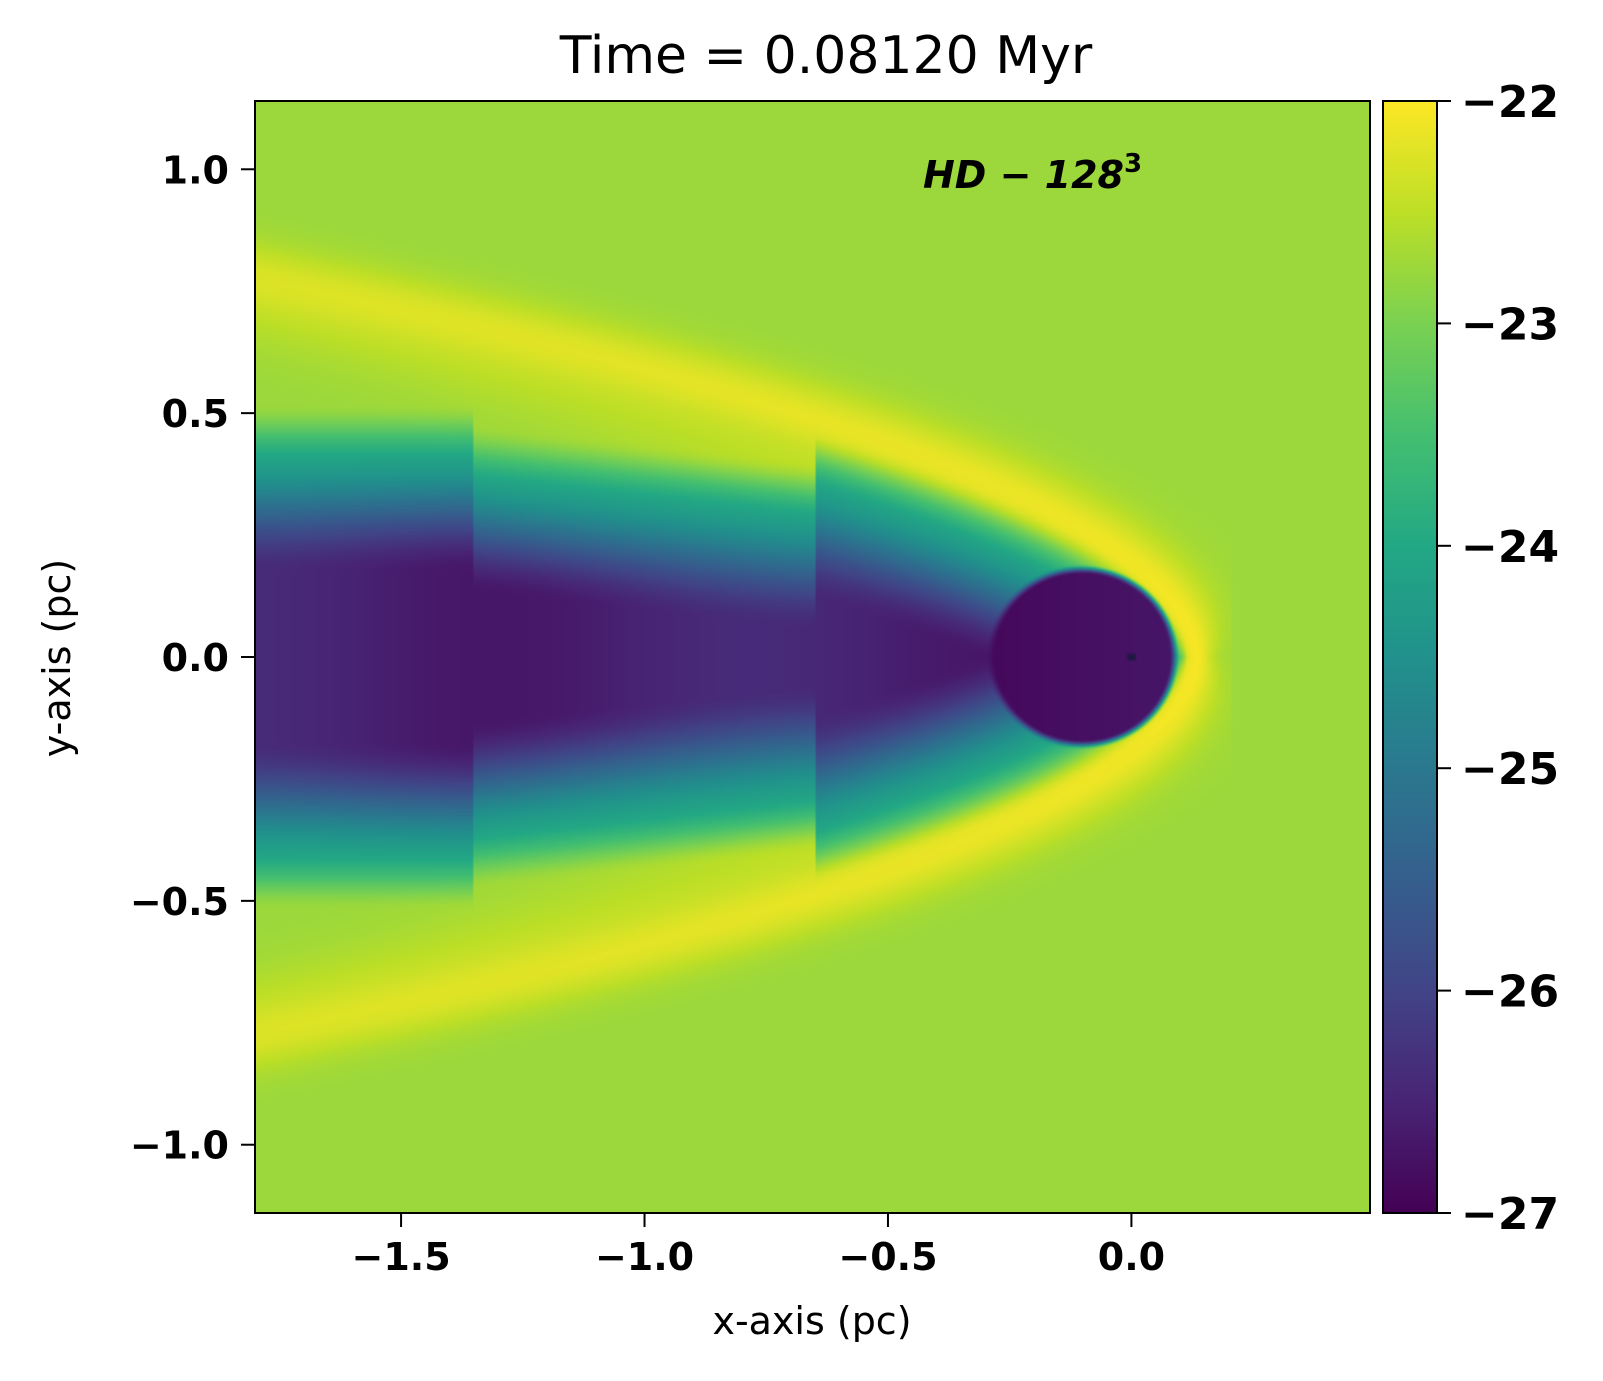  I want to click on chart-title: Time = 0.08120 Myr, so click(826, 56).